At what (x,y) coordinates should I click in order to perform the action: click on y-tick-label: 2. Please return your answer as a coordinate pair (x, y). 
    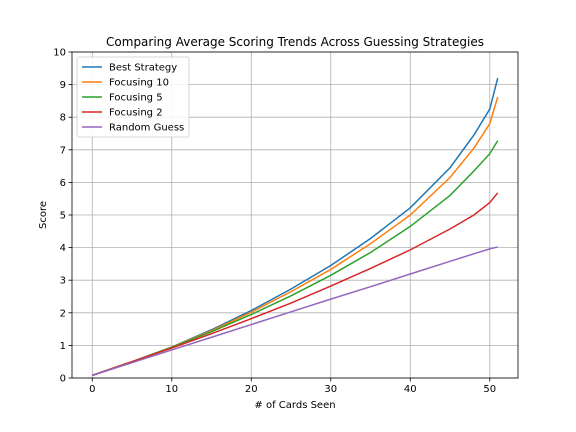
    Looking at the image, I should click on (63, 313).